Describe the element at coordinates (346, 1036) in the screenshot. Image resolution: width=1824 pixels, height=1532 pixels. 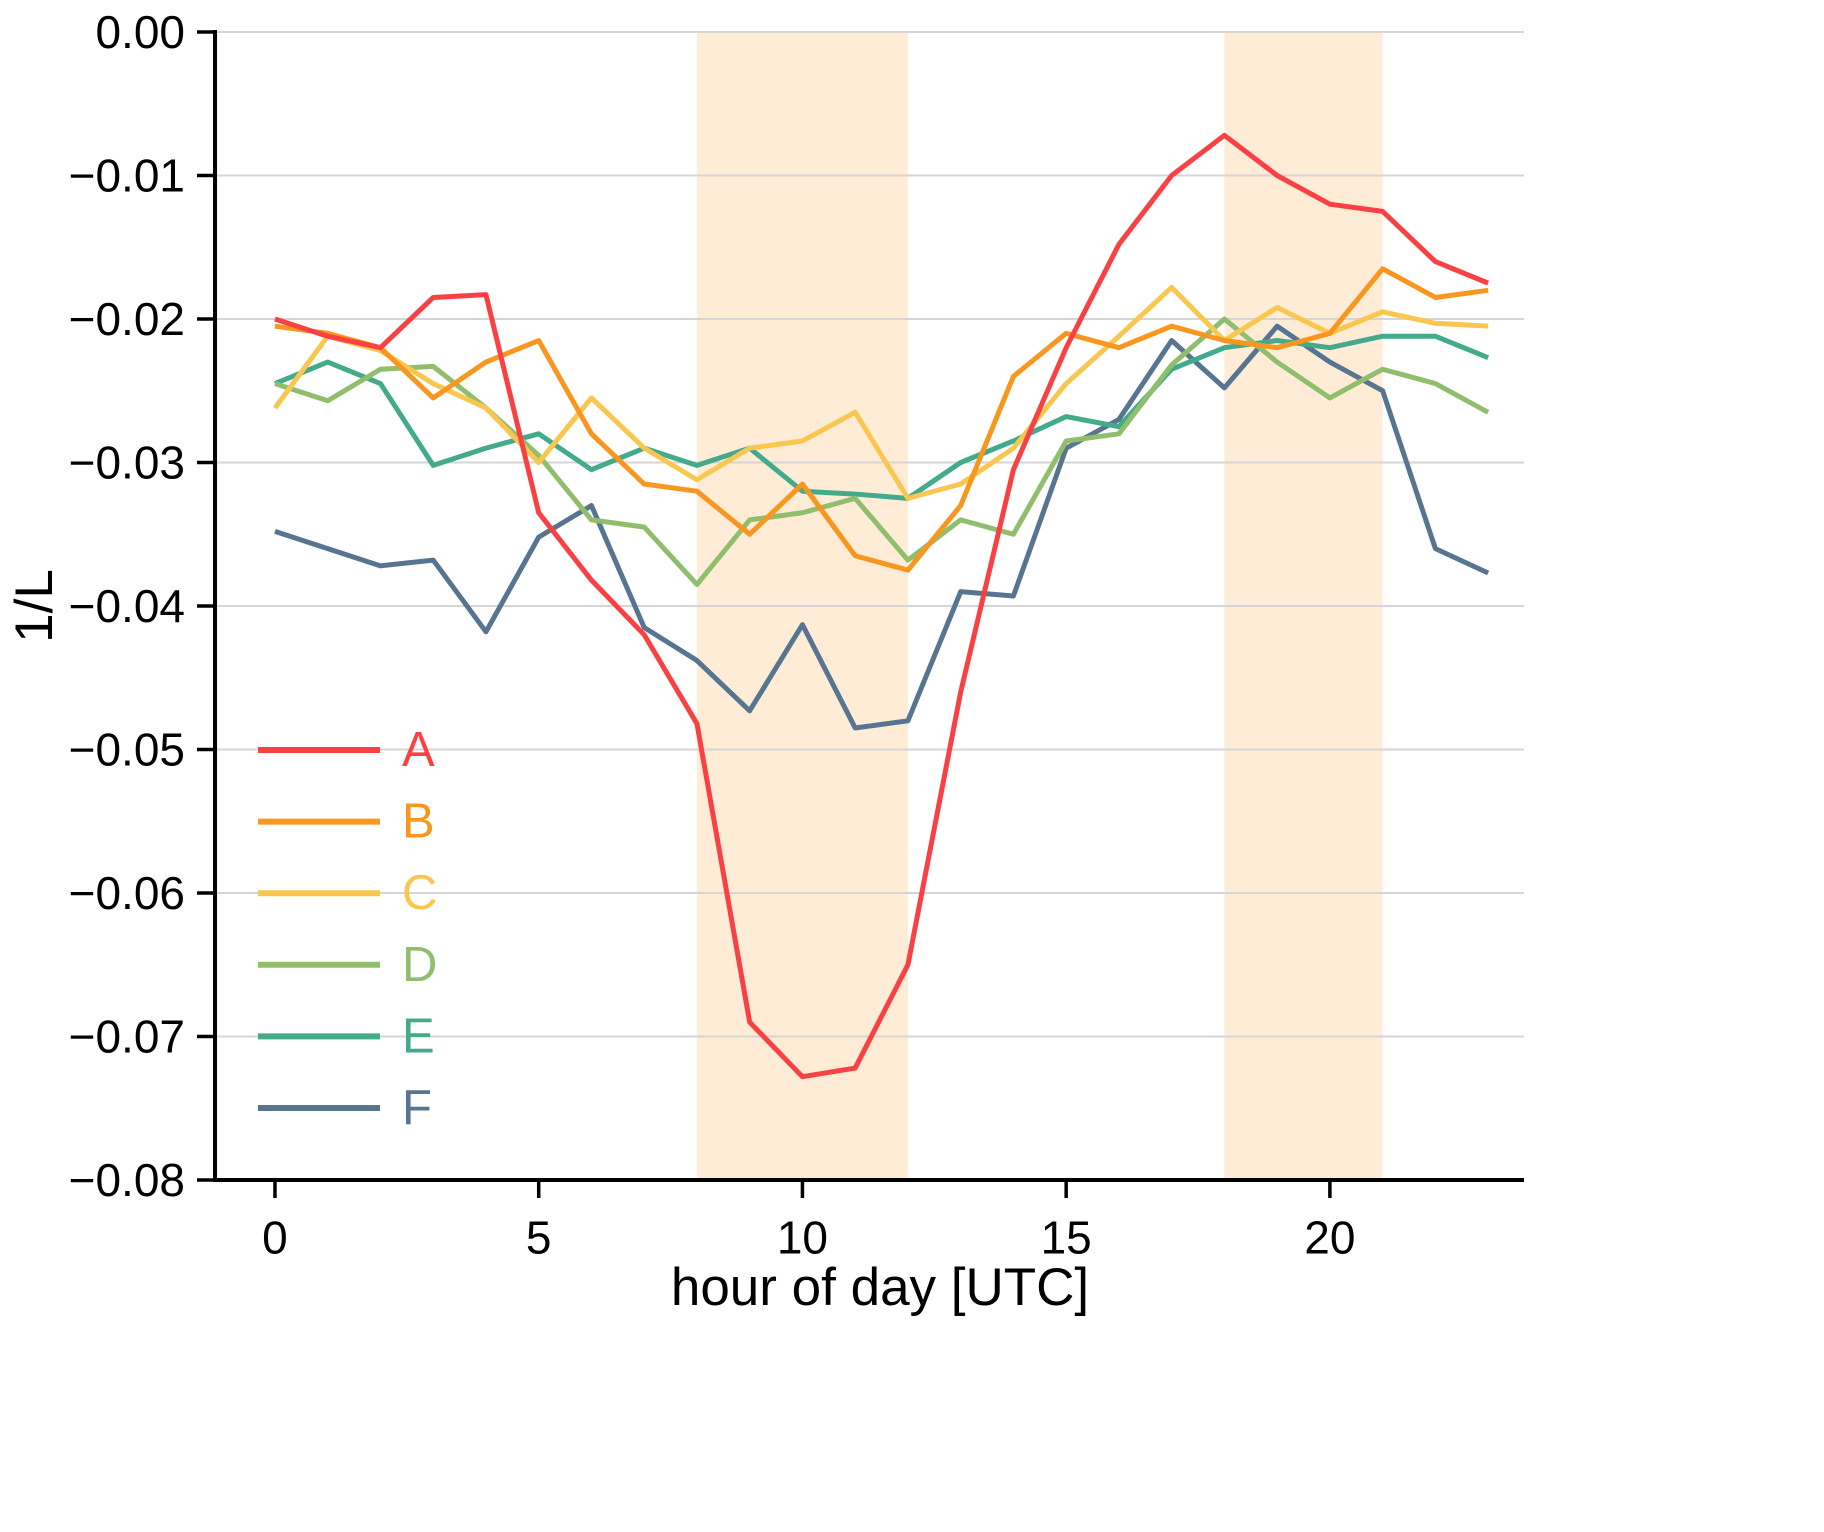
I see `legend-item-E: E` at that location.